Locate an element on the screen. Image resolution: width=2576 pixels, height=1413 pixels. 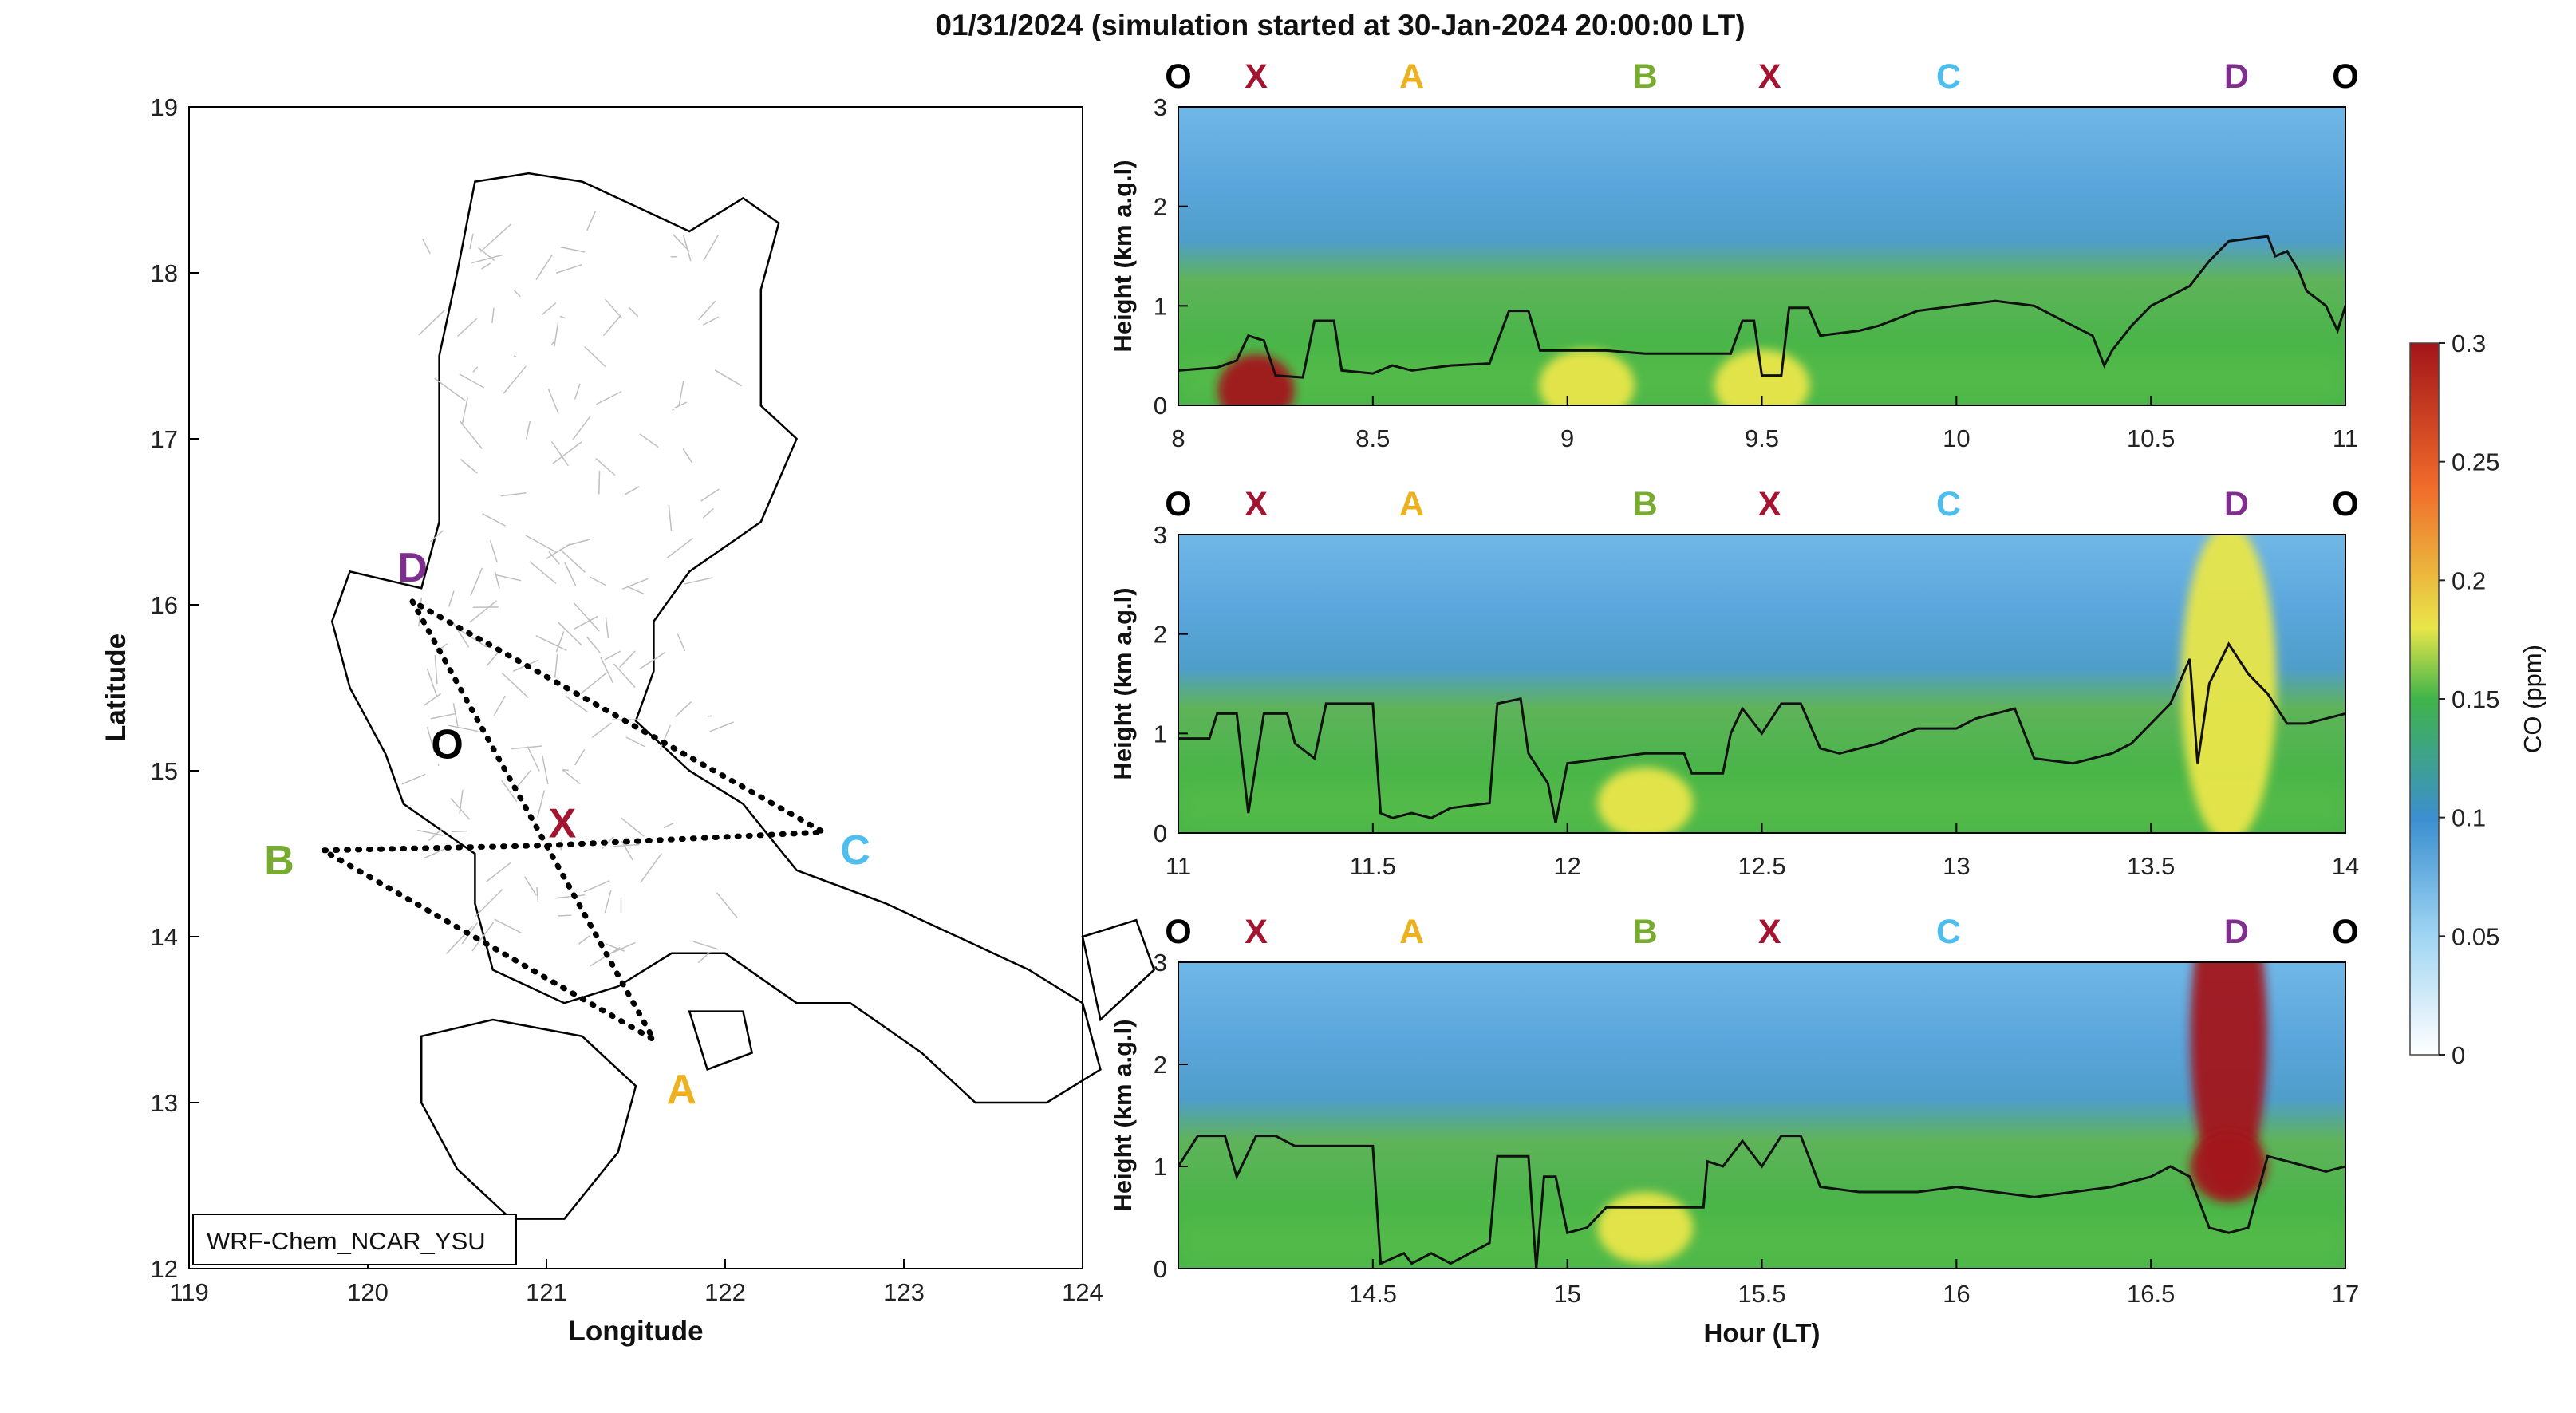
panel-xtick-label: 12.5 is located at coordinates (1762, 866).